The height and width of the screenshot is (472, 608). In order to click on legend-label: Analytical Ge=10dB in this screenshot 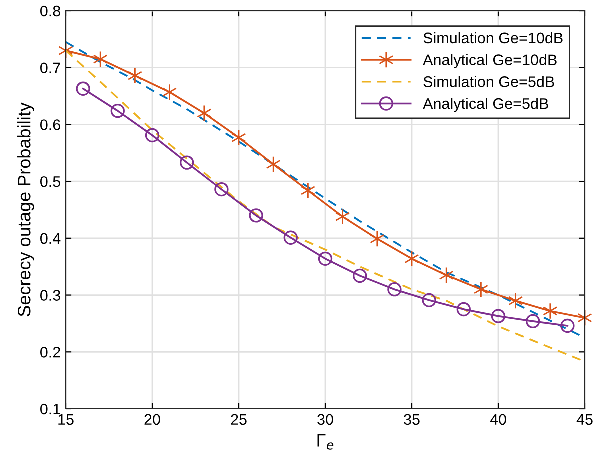, I will do `click(490, 61)`.